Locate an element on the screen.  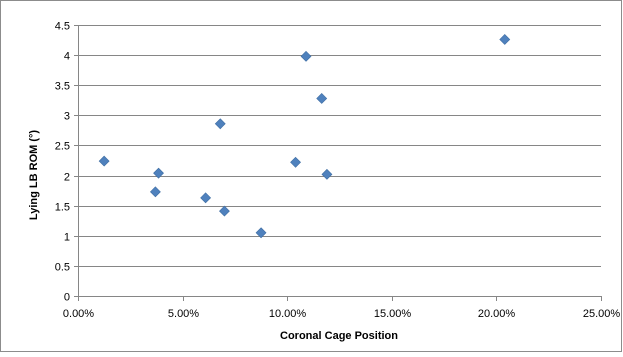
y-tick-label: 1 is located at coordinates (67, 238).